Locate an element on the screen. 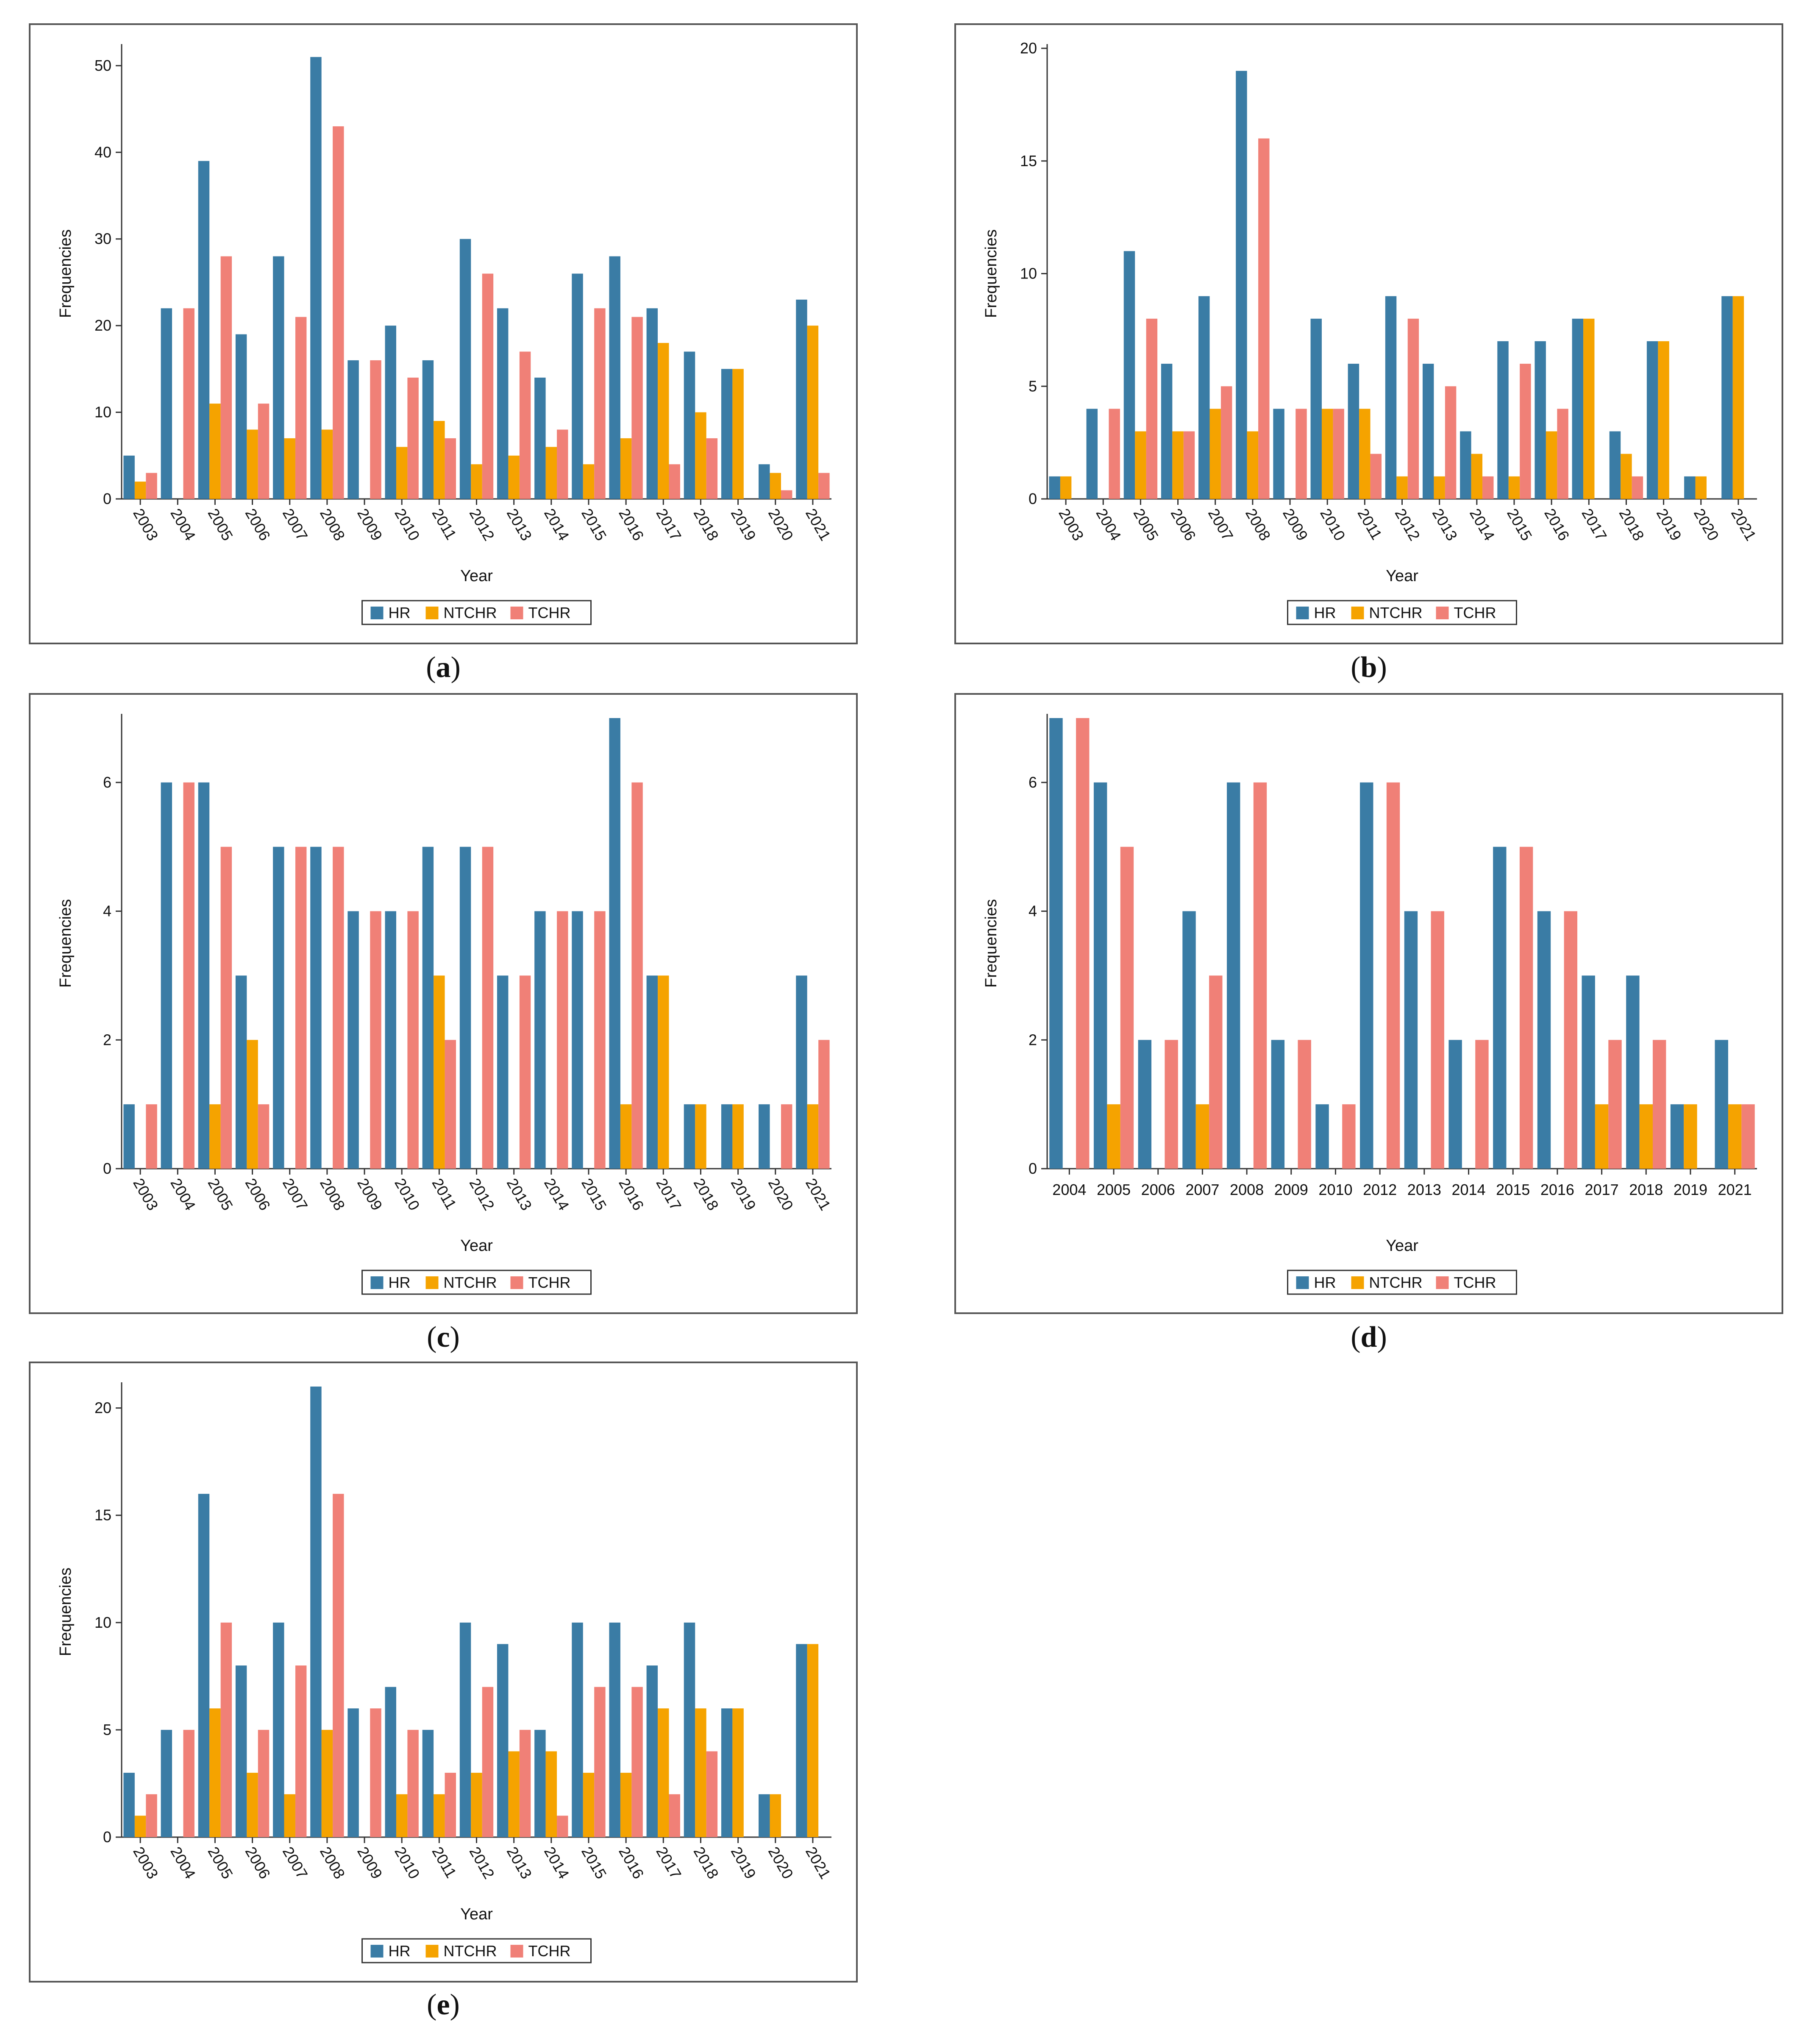 This screenshot has width=1807, height=2044. bar-ntchr-2012 is located at coordinates (476, 481).